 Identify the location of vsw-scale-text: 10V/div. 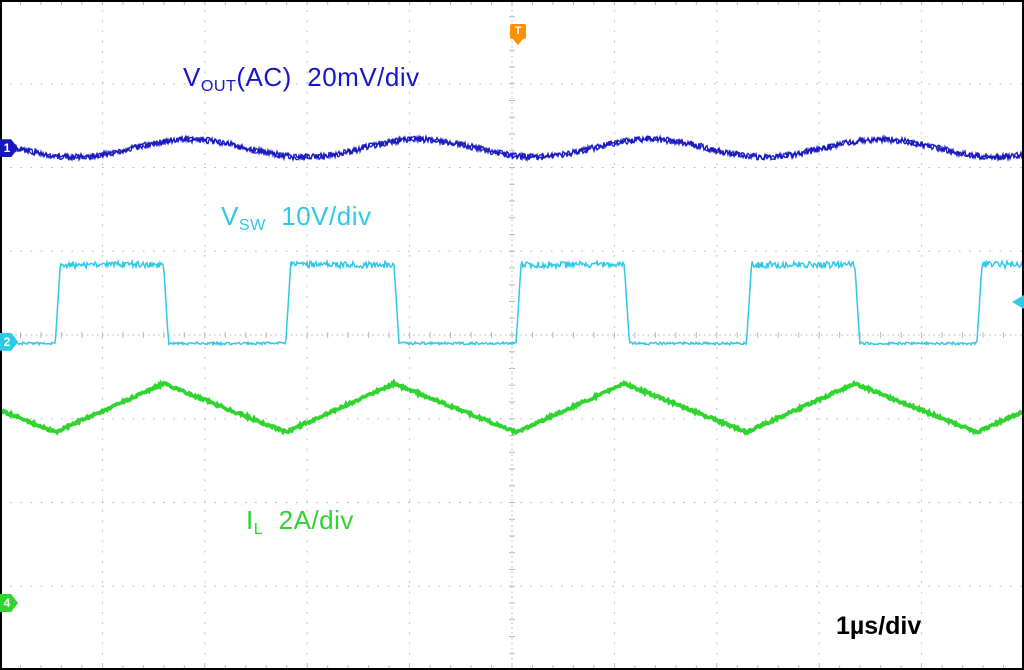
(318, 216).